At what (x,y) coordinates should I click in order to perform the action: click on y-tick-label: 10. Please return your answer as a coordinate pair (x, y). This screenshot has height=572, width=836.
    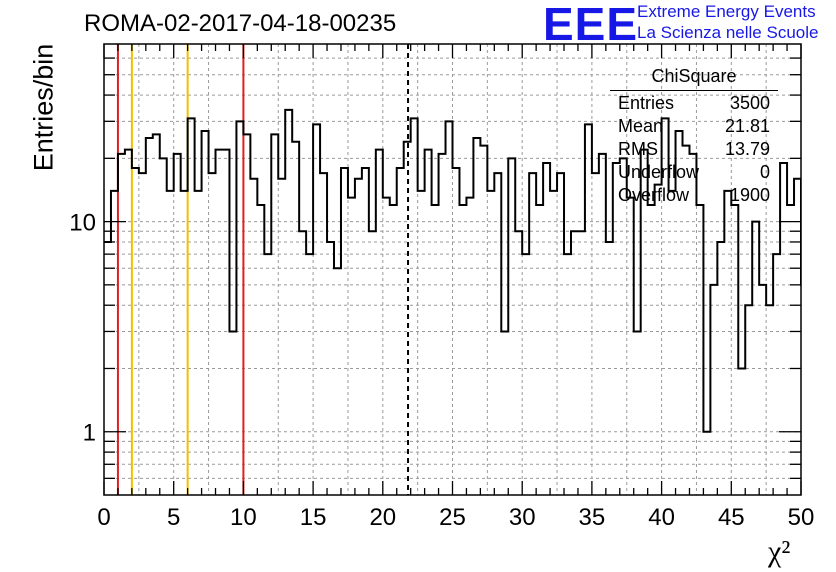
    Looking at the image, I should click on (82, 223).